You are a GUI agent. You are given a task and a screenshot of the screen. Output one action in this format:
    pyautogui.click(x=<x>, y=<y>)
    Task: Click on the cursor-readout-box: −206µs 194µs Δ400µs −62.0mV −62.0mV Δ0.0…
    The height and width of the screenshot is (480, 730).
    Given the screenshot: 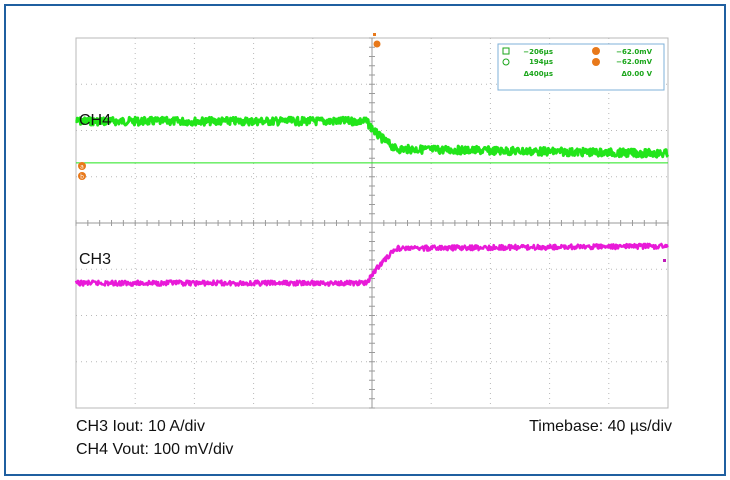 What is the action you would take?
    pyautogui.click(x=581, y=67)
    